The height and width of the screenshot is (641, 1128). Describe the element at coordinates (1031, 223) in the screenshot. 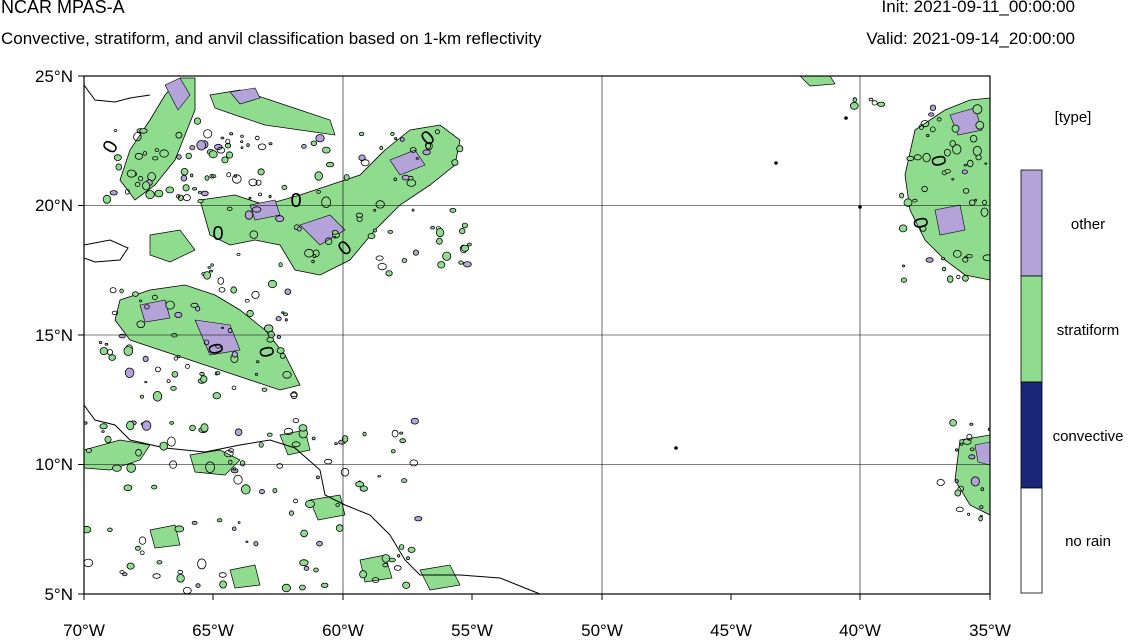

I see `legend-swatch-other` at that location.